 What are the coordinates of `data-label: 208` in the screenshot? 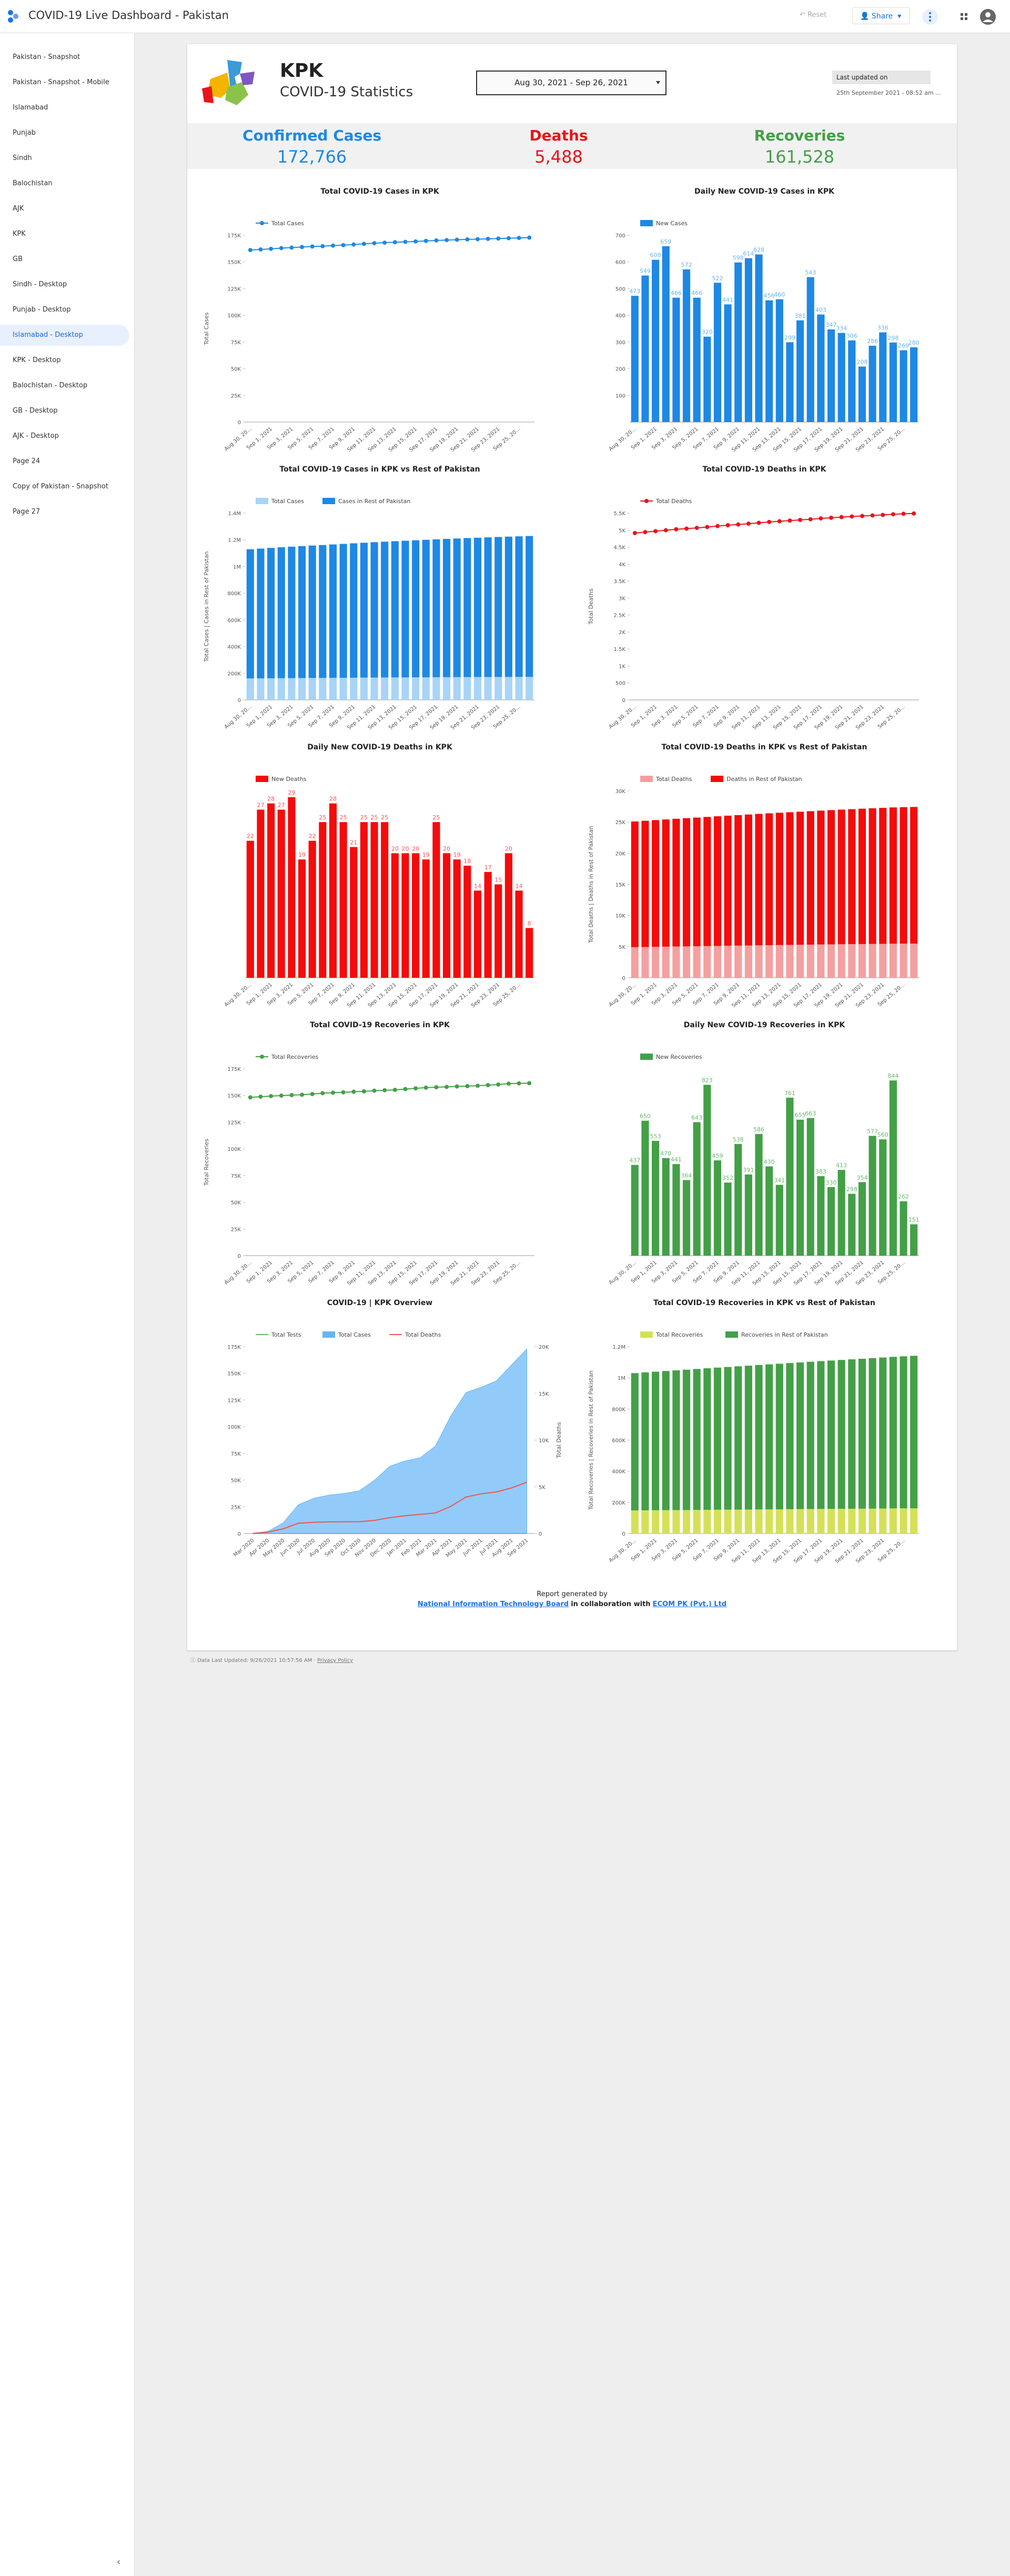 It's located at (861, 362).